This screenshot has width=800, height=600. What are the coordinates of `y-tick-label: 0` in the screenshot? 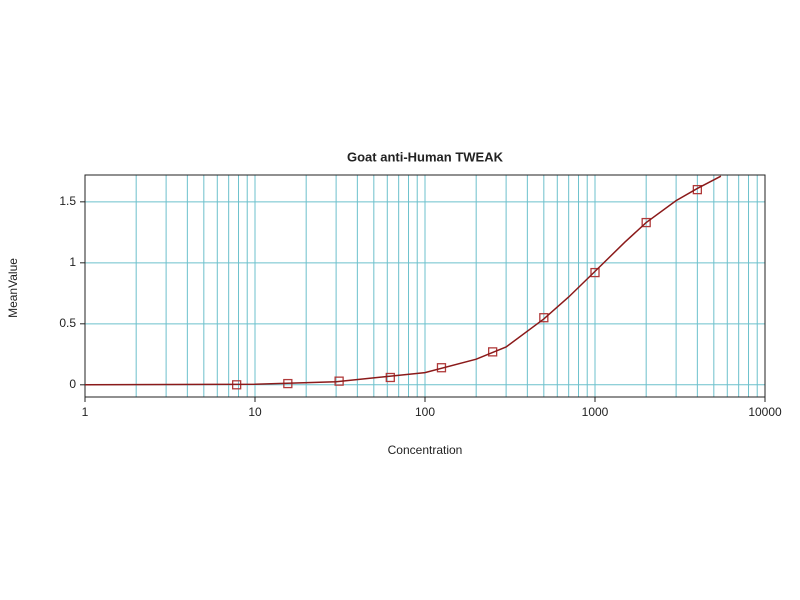 It's located at (72, 384).